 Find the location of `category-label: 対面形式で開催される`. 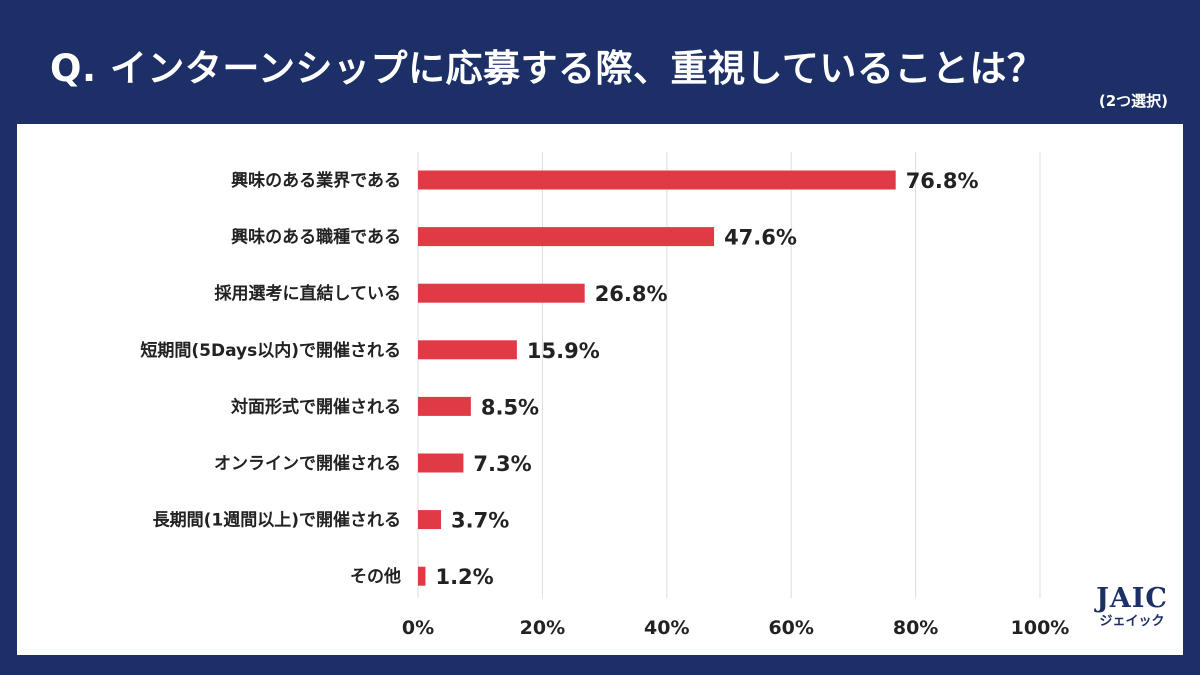

category-label: 対面形式で開催される is located at coordinates (315, 406).